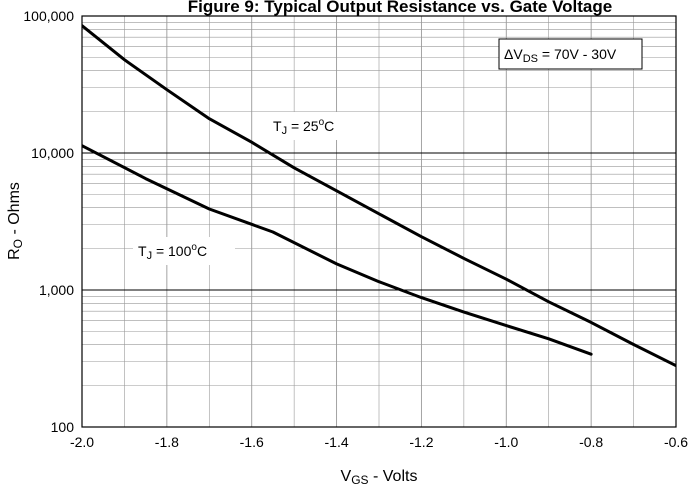 The width and height of the screenshot is (693, 486). Describe the element at coordinates (252, 442) in the screenshot. I see `x-tick-label: -1.6` at that location.